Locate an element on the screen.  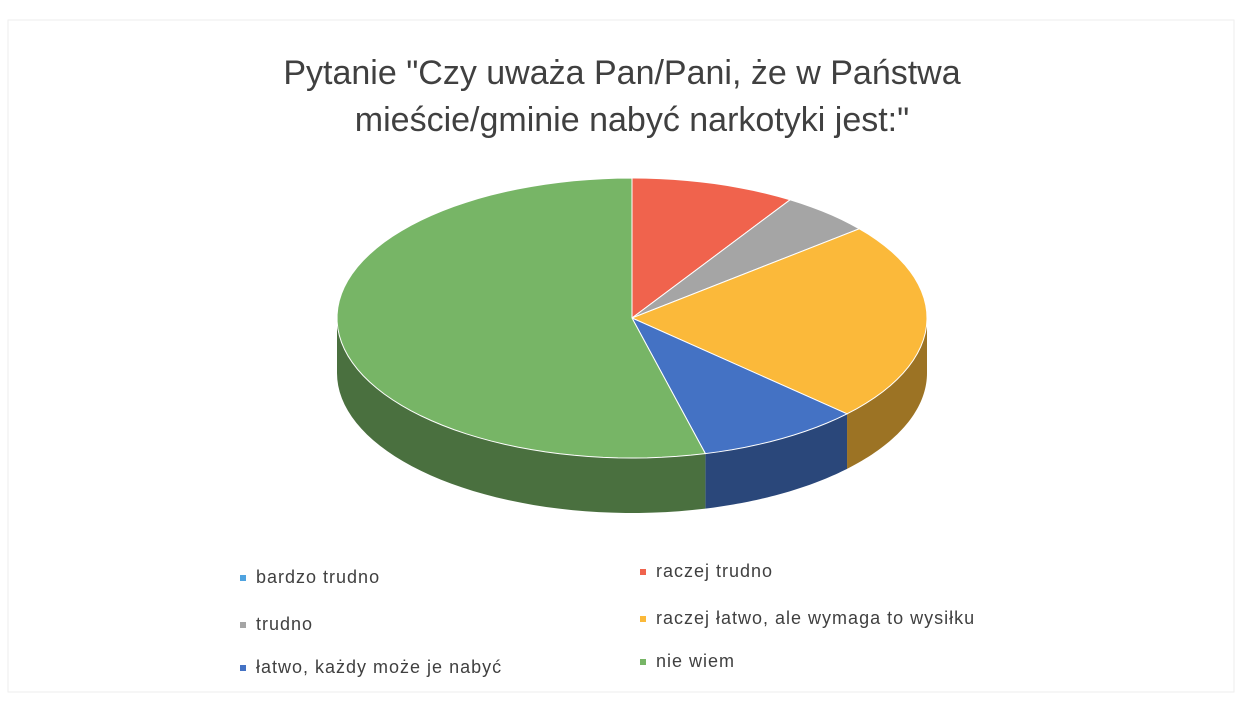
legend-label: nie wiem is located at coordinates (695, 661).